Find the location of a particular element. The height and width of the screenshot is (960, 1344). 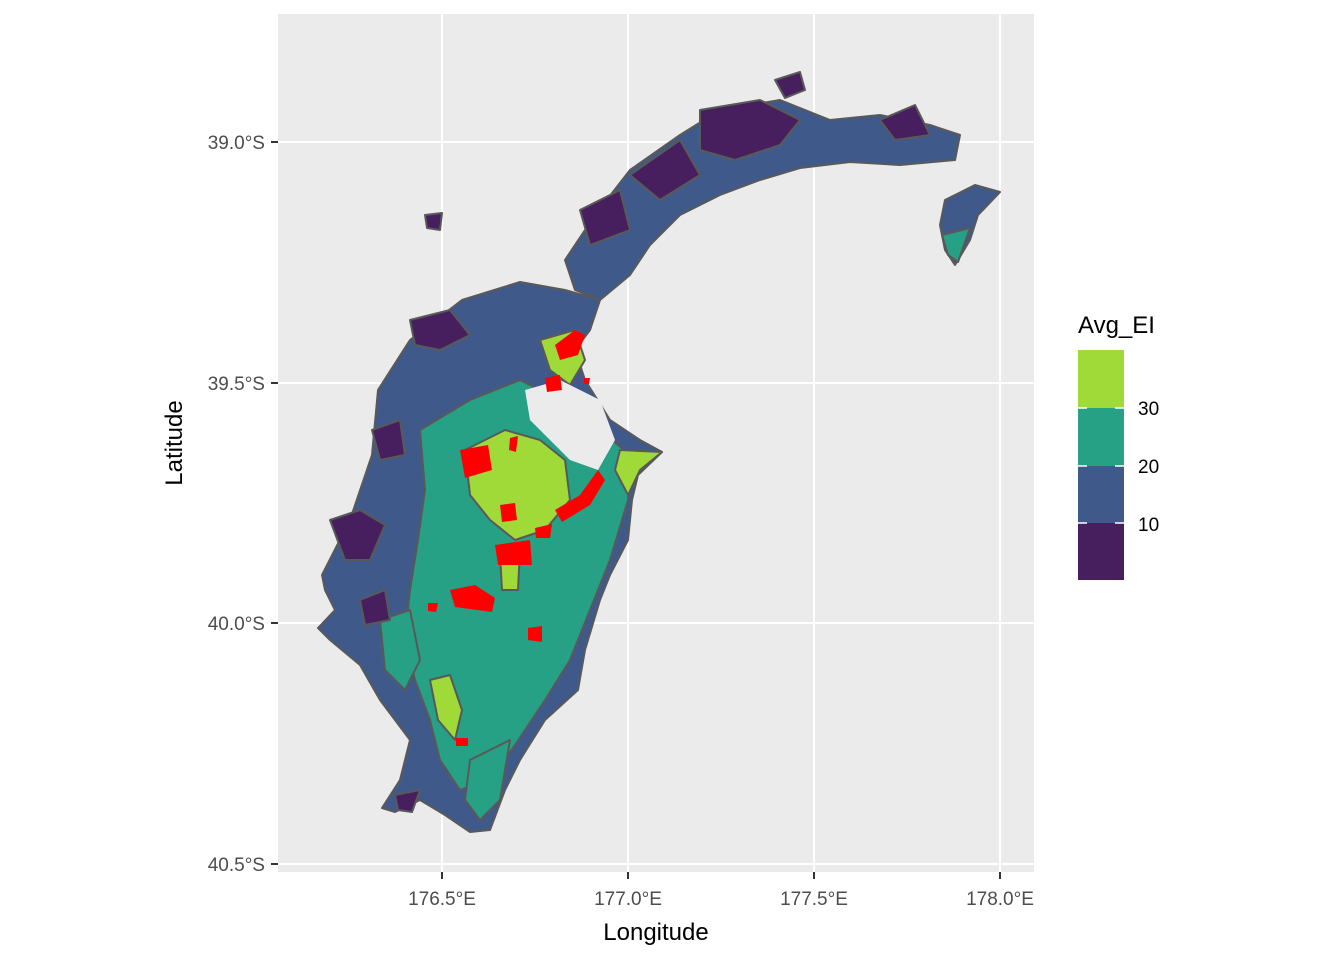

highlight-zones is located at coordinates (516, 538).